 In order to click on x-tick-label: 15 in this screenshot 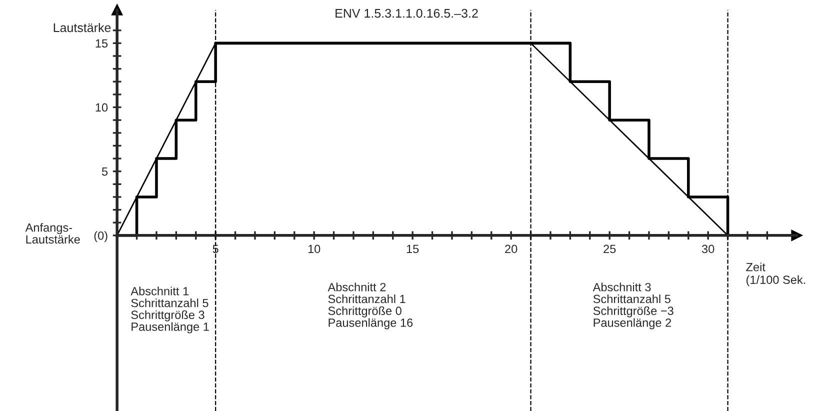, I will do `click(412, 249)`.